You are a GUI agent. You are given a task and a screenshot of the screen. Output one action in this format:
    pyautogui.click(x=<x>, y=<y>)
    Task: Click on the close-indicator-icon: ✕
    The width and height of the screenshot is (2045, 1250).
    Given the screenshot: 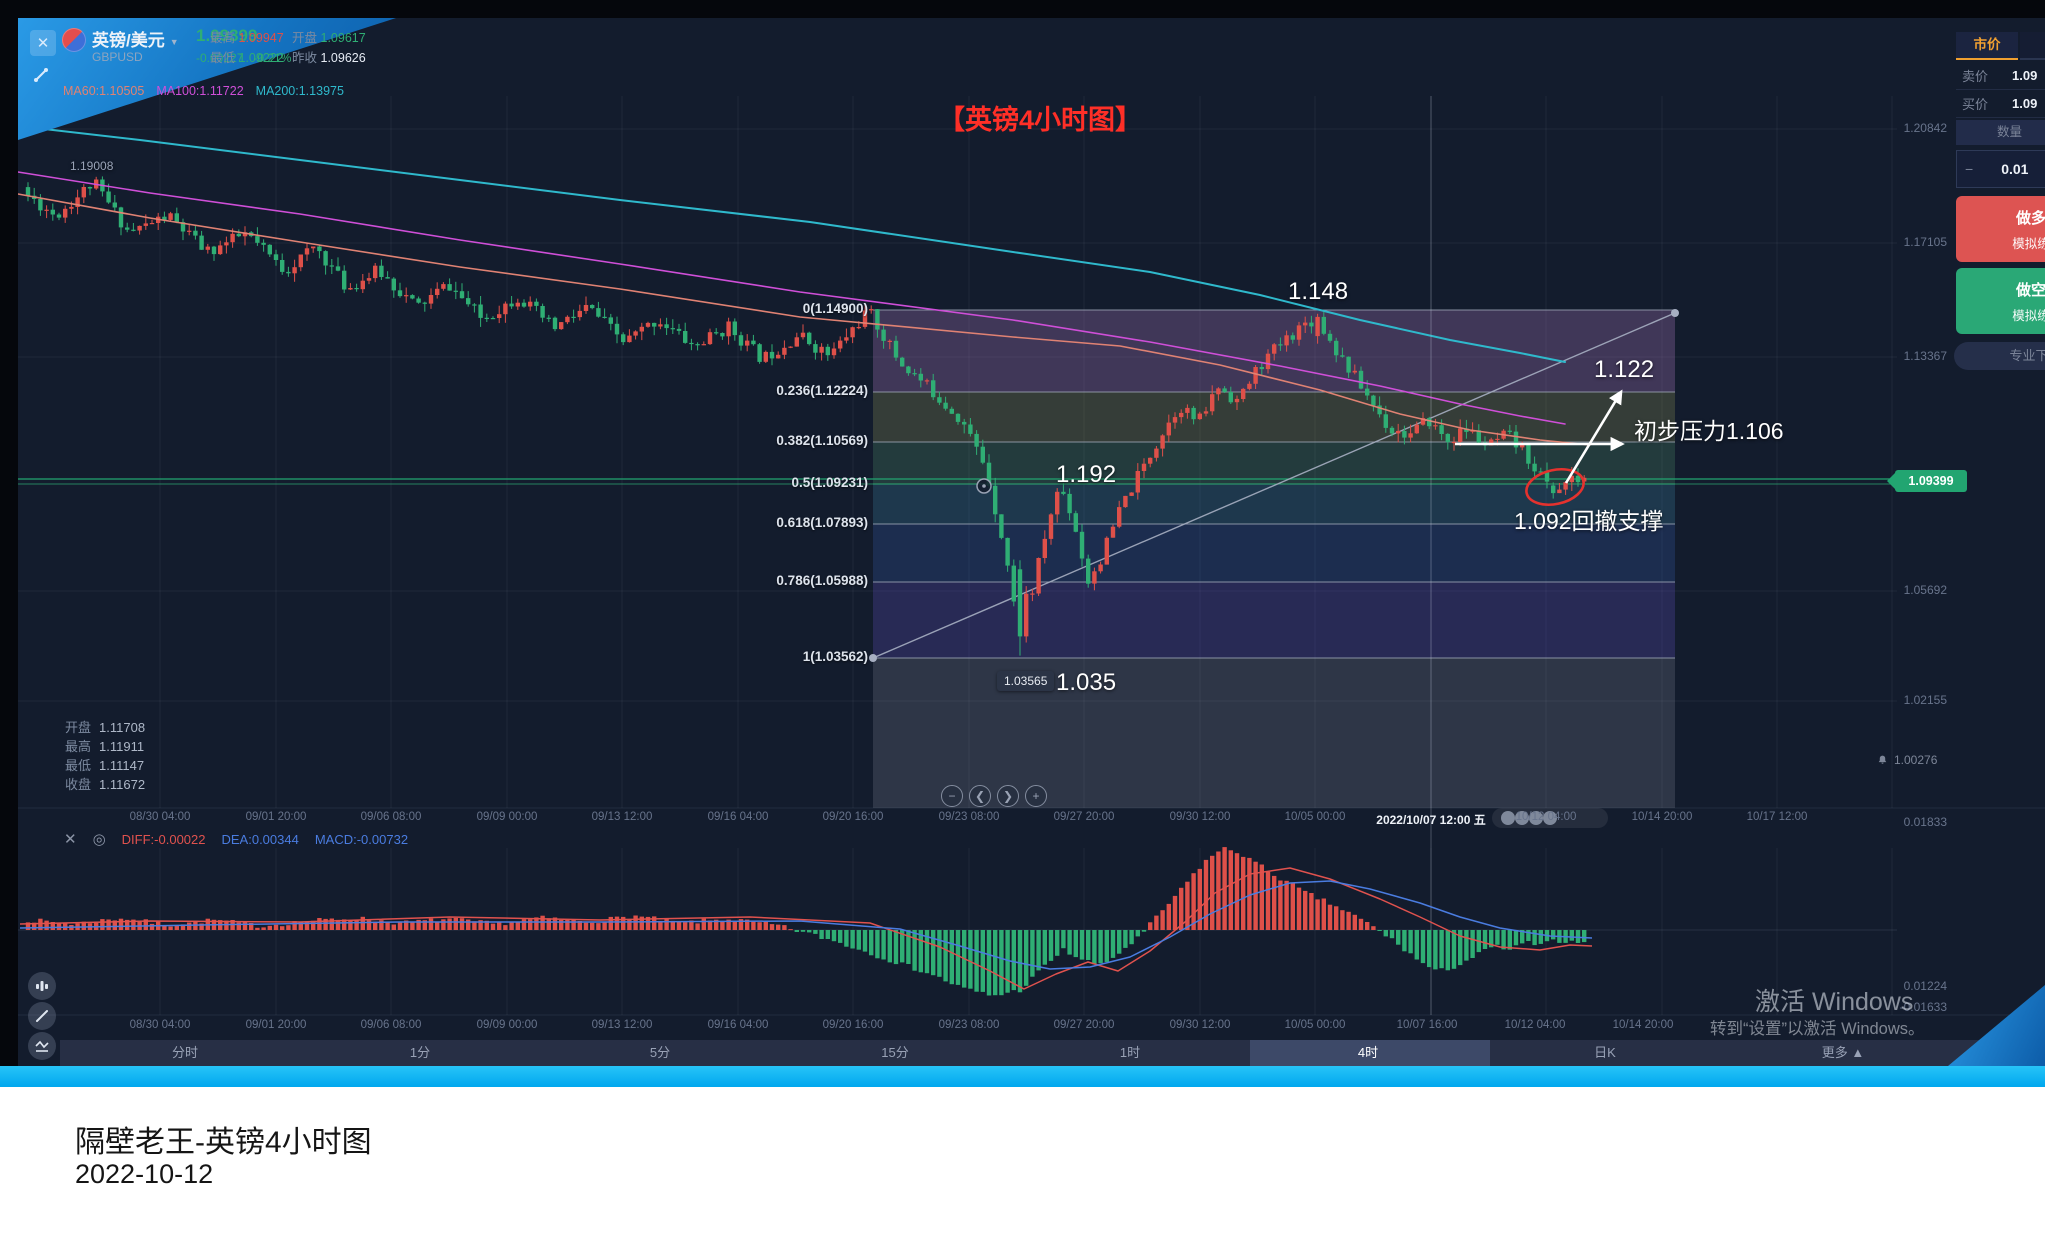 What is the action you would take?
    pyautogui.click(x=70, y=839)
    